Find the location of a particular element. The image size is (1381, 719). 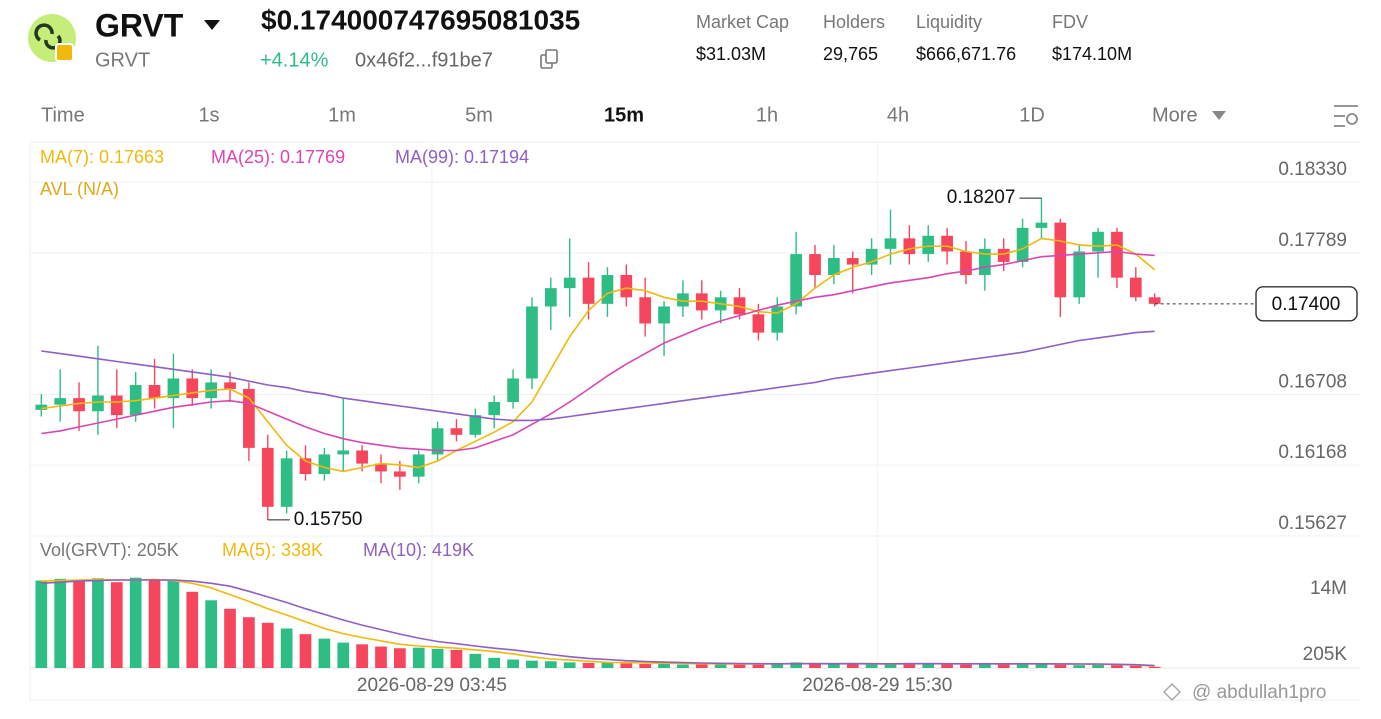

interval-tab: 1s is located at coordinates (208, 115).